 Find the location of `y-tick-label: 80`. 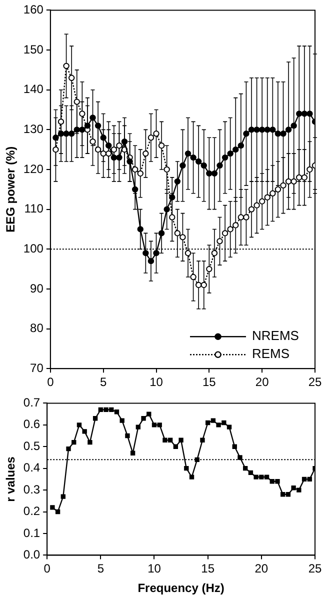

y-tick-label: 80 is located at coordinates (37, 328).